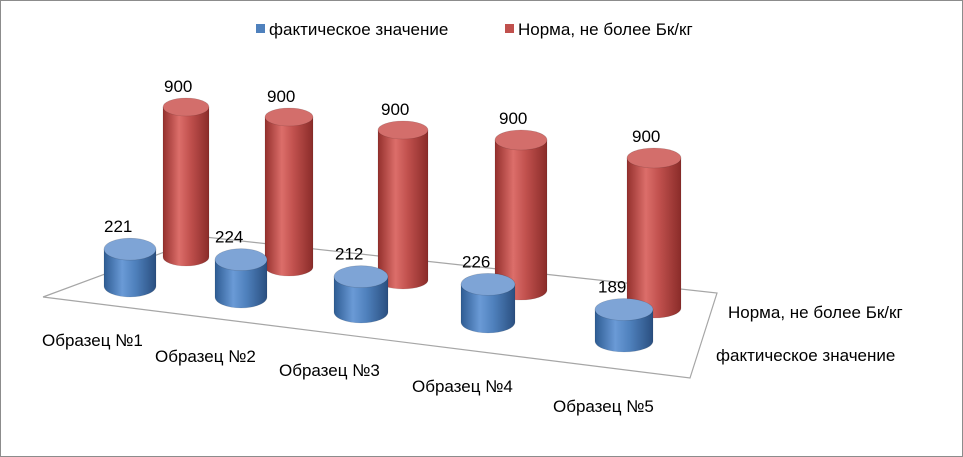 The width and height of the screenshot is (963, 457). Describe the element at coordinates (186, 186) in the screenshot. I see `norm-cylinder-1-body` at that location.